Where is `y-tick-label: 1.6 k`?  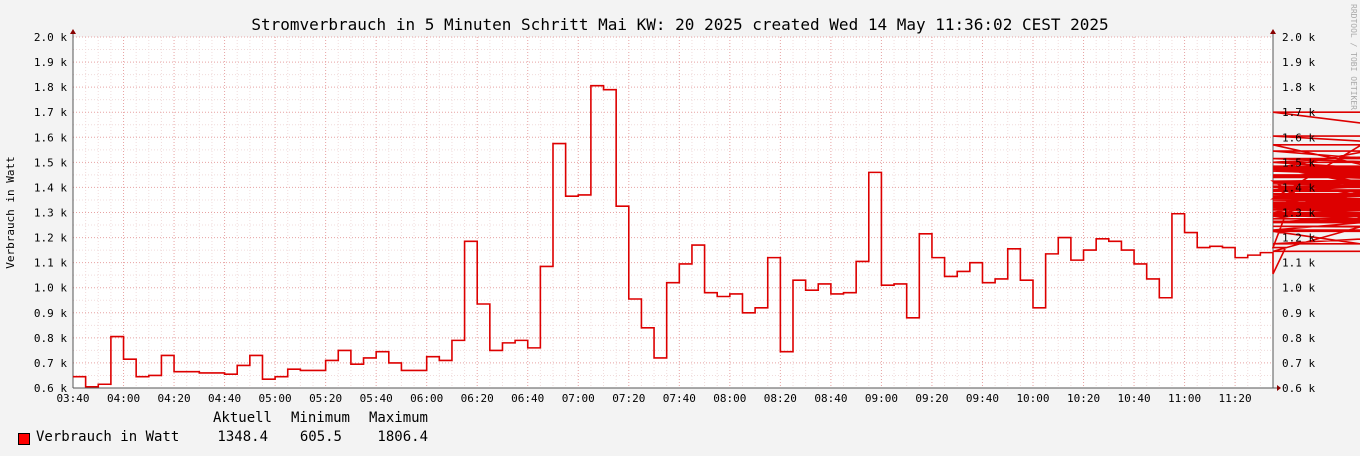
y-tick-label: 1.6 k is located at coordinates (50, 137).